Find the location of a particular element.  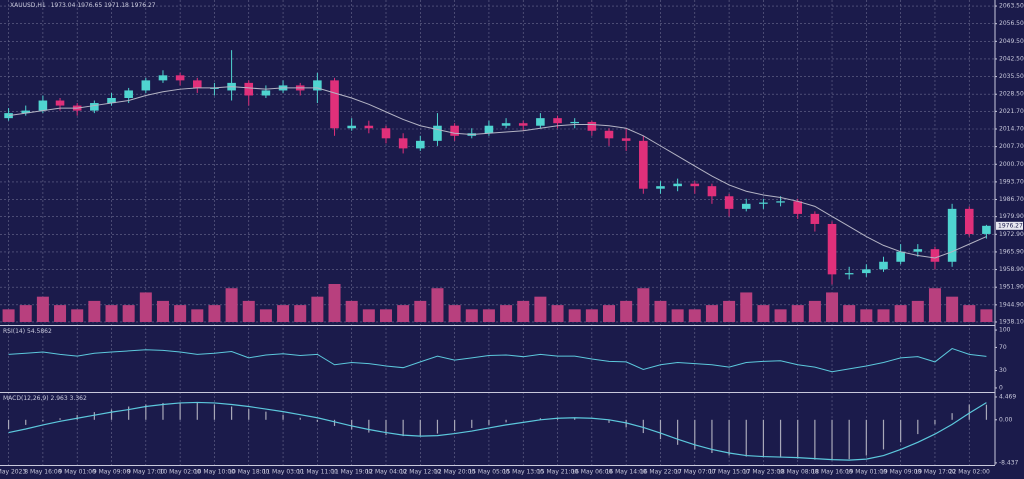

rsi-title: RSI(14) is located at coordinates (14, 331).